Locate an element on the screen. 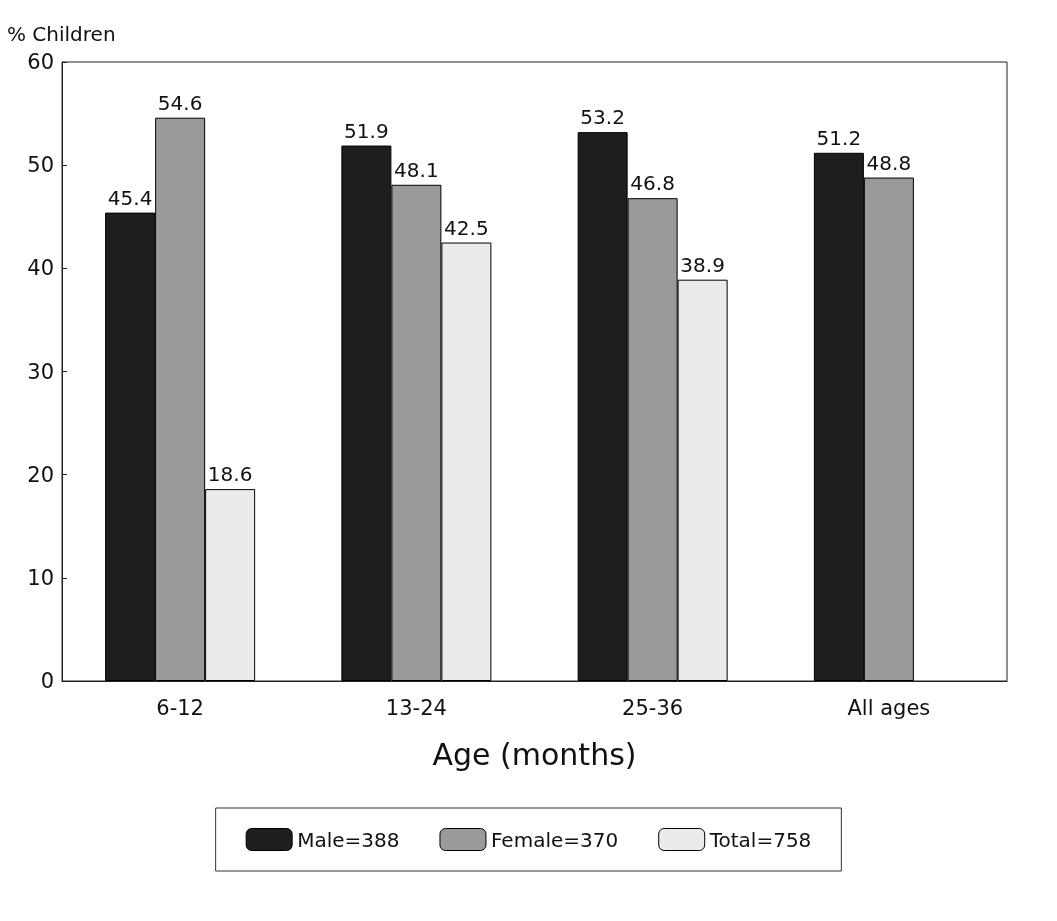 Image resolution: width=1057 pixels, height=921 pixels. data-label: 51.9 is located at coordinates (366, 130).